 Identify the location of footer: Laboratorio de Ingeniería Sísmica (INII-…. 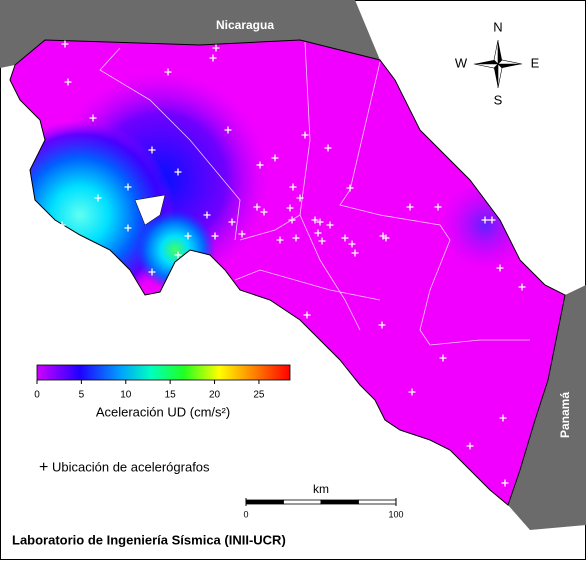
(149, 539).